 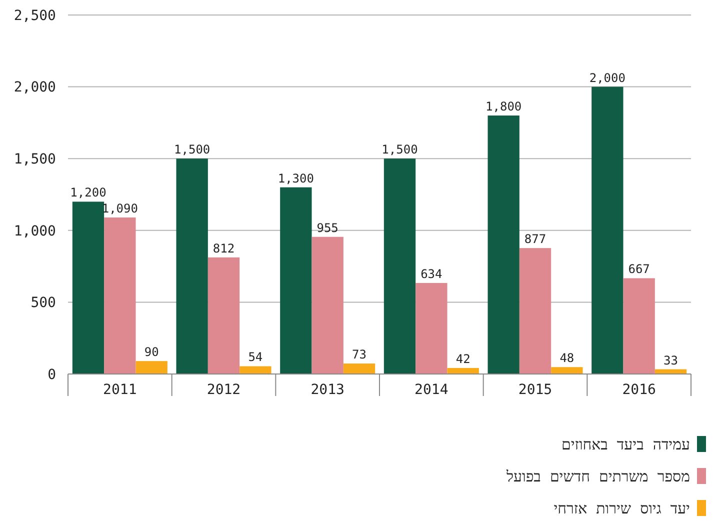 I want to click on data-label: 634, so click(x=431, y=273).